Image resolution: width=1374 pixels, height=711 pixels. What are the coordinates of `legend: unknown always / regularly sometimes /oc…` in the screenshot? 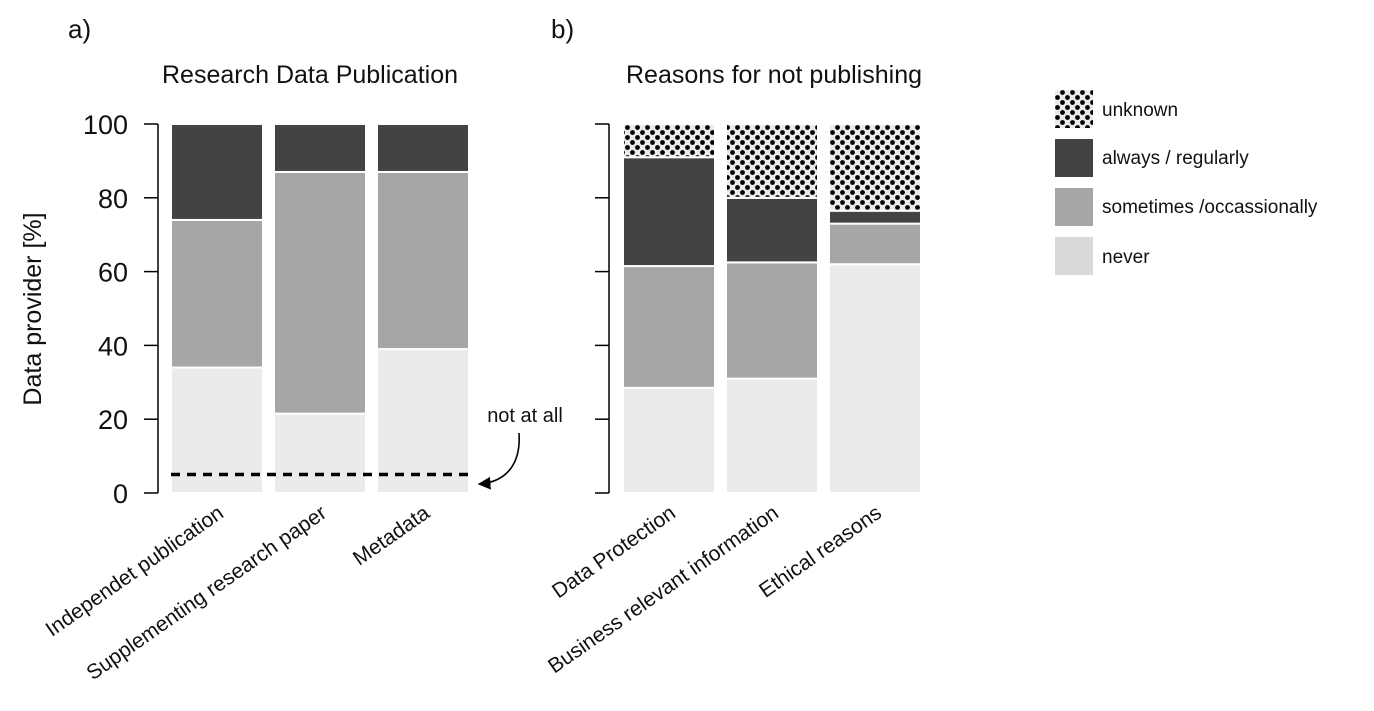 It's located at (1186, 182).